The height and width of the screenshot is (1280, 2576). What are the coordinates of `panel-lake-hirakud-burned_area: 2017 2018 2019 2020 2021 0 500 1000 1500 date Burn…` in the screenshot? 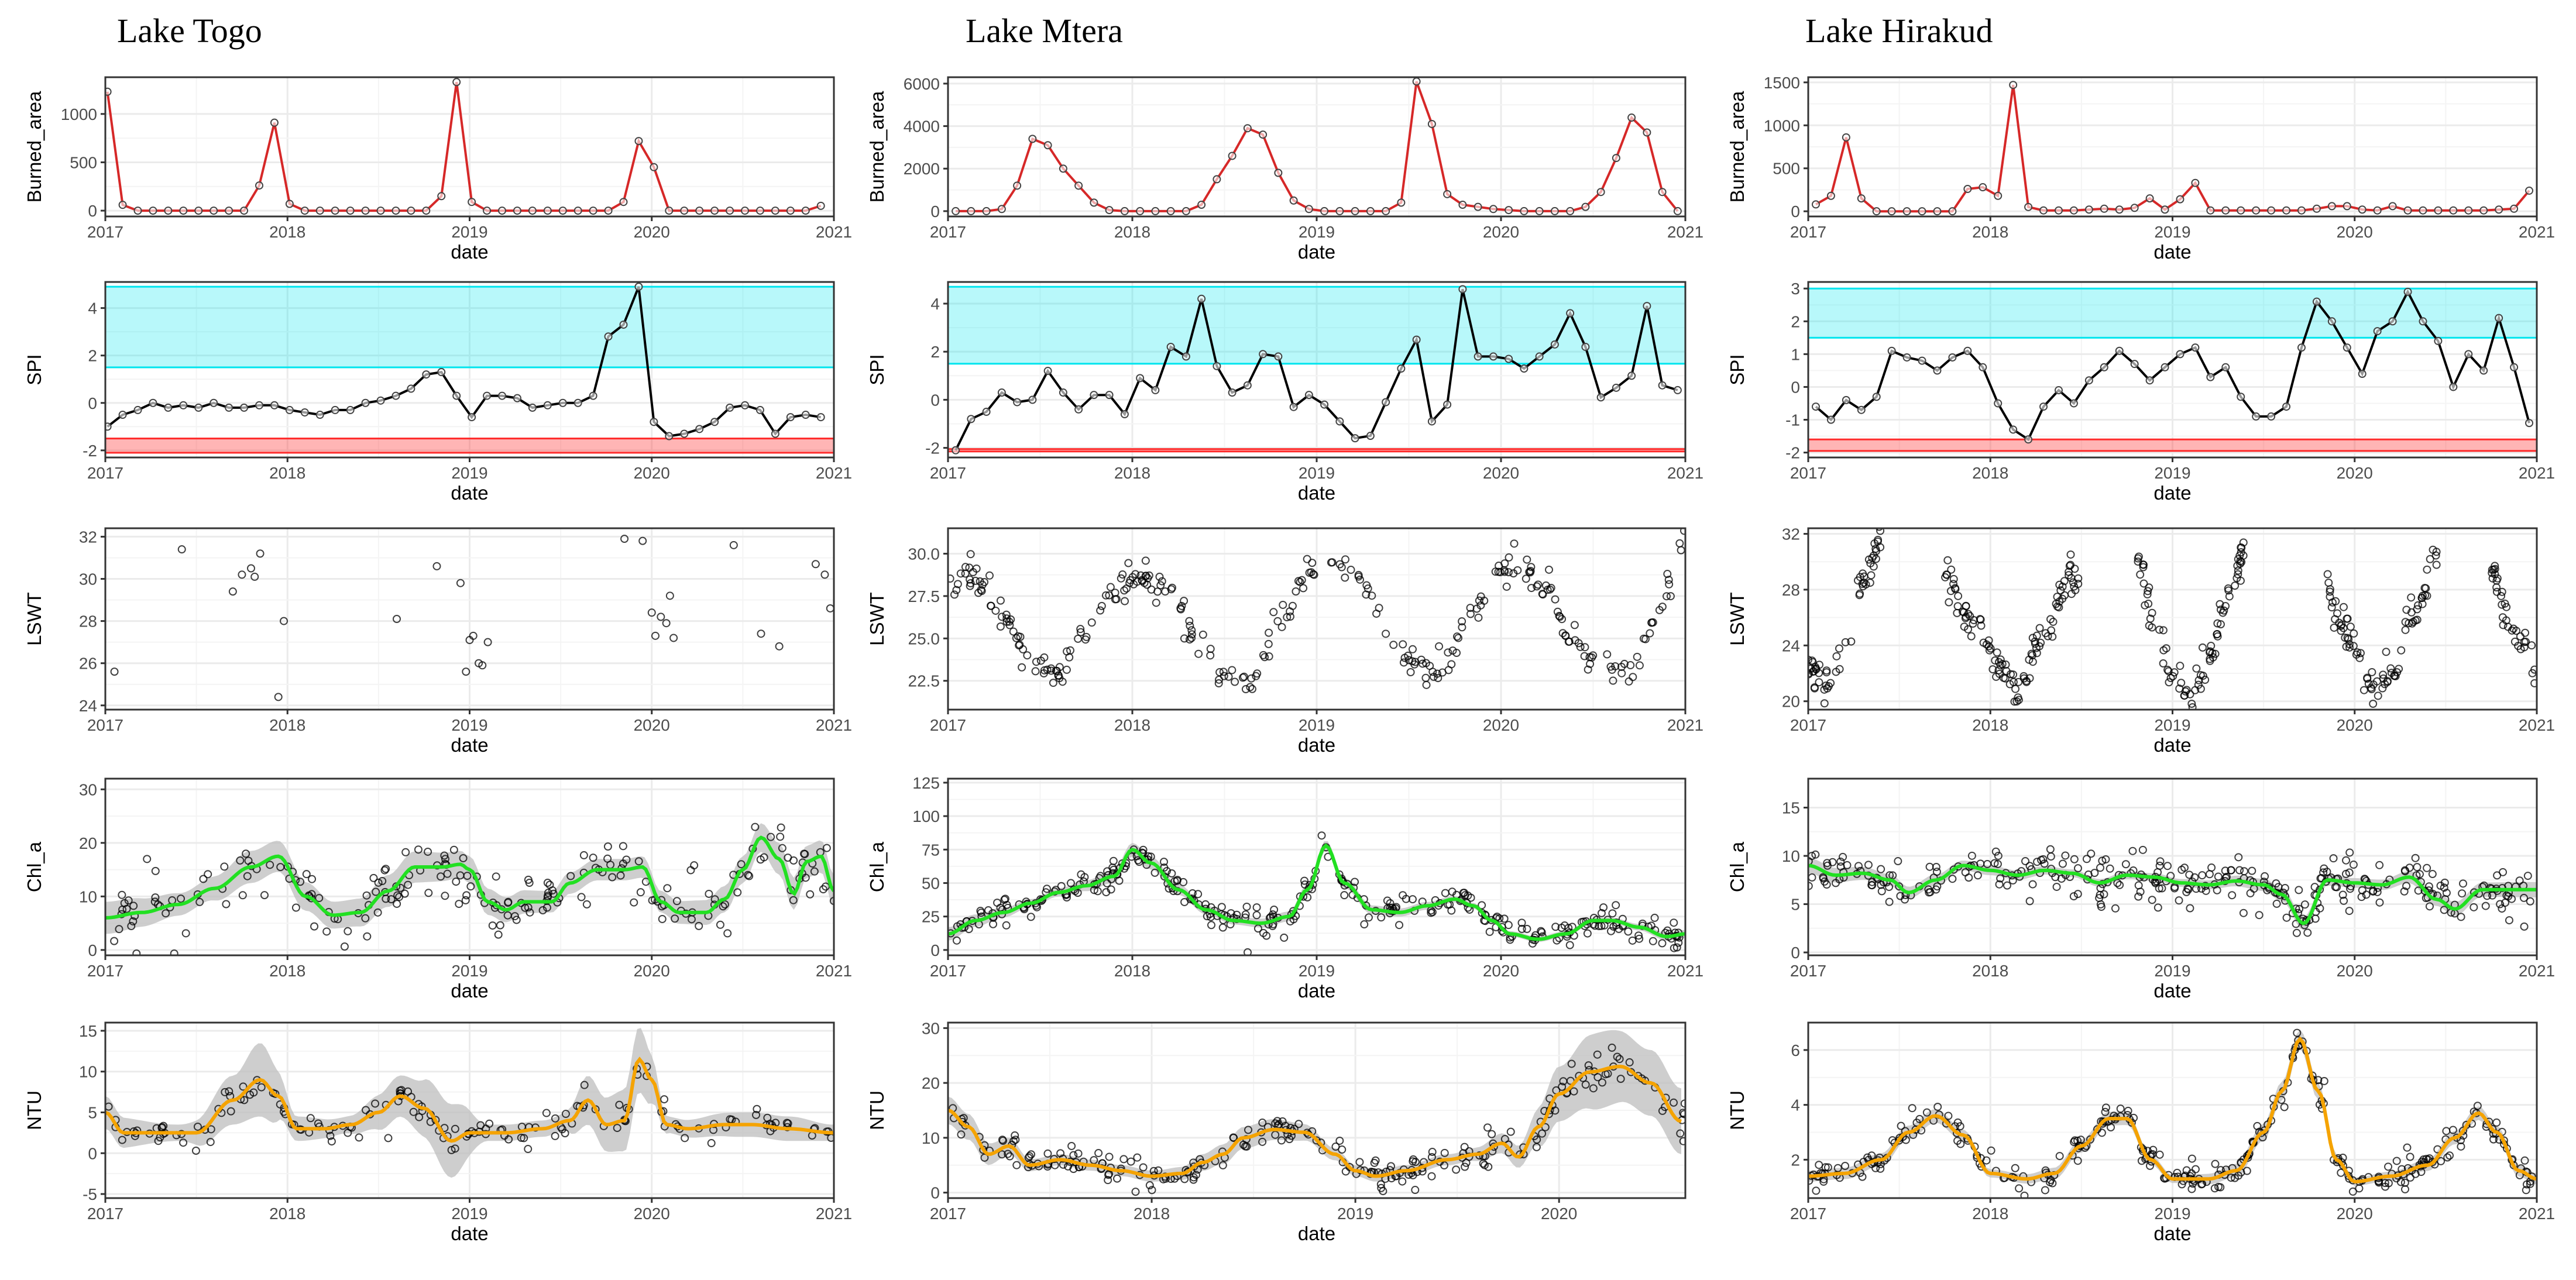 It's located at (2141, 169).